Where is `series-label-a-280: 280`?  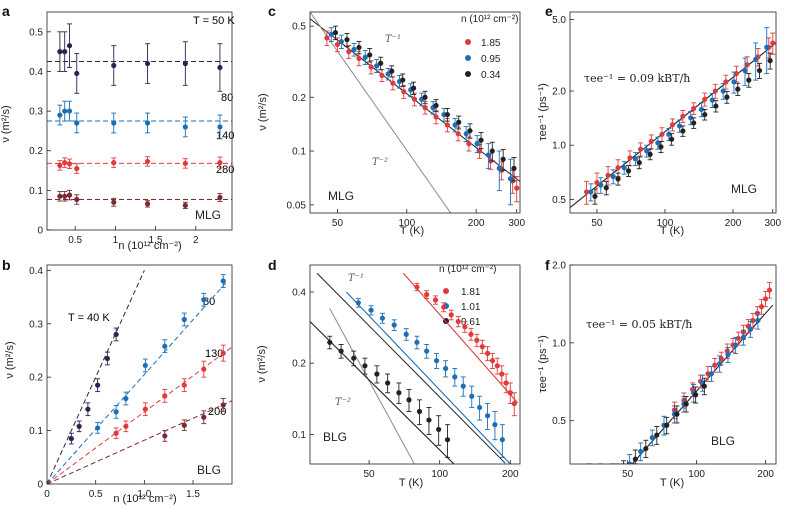 series-label-a-280: 280 is located at coordinates (225, 170).